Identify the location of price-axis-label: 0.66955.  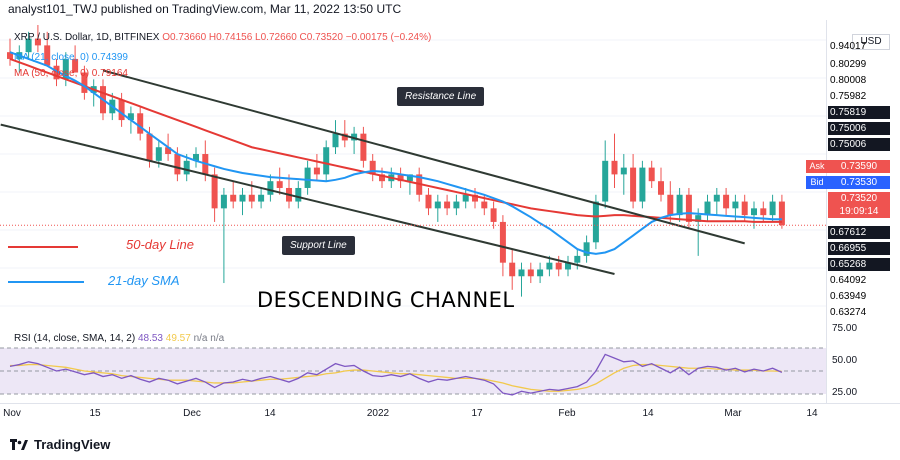
(859, 248).